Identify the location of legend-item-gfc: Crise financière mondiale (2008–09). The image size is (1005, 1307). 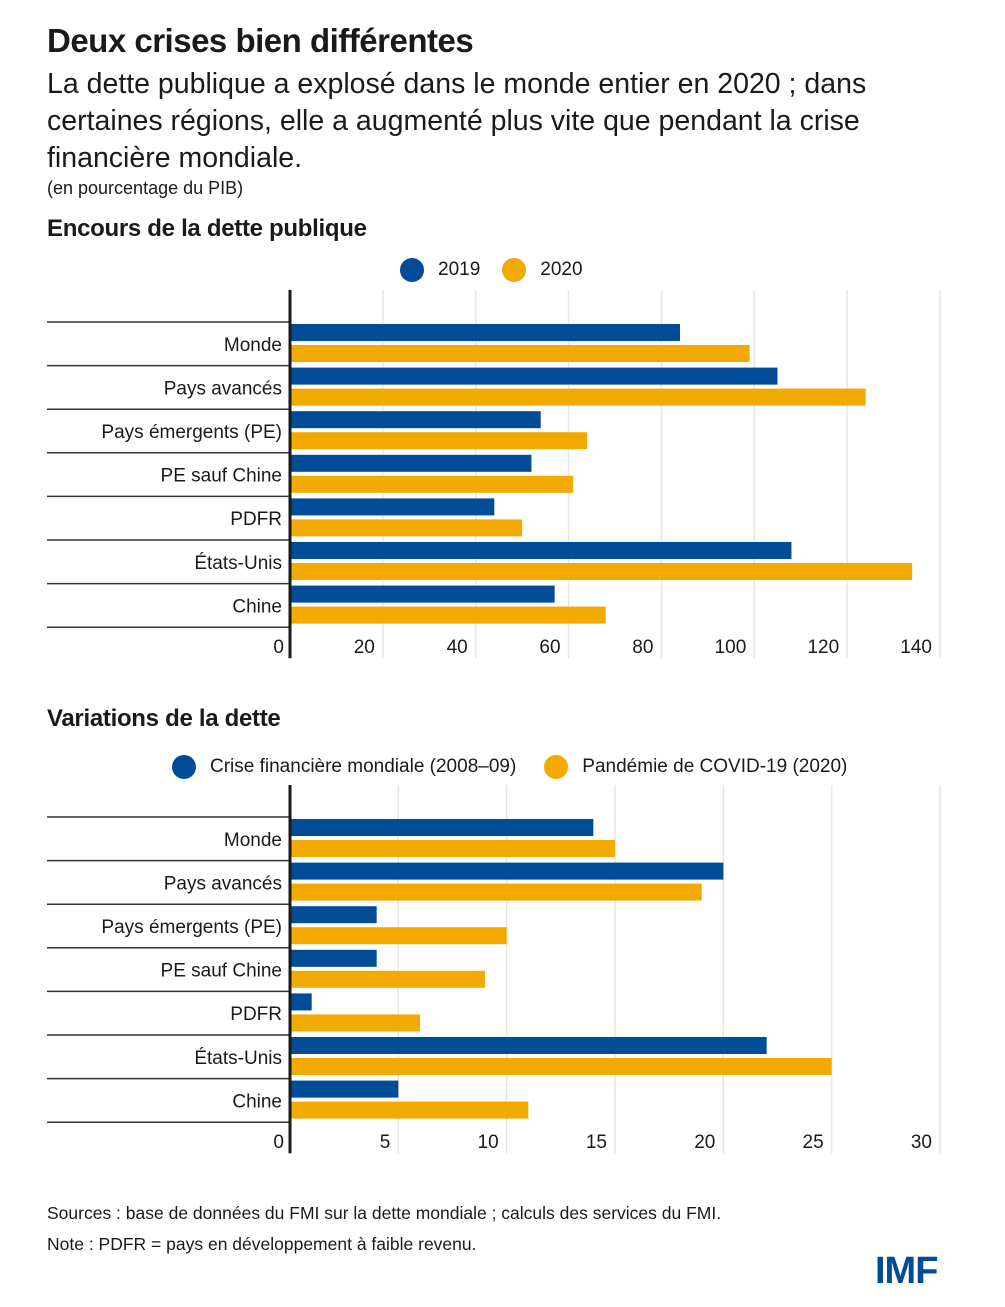
(344, 767).